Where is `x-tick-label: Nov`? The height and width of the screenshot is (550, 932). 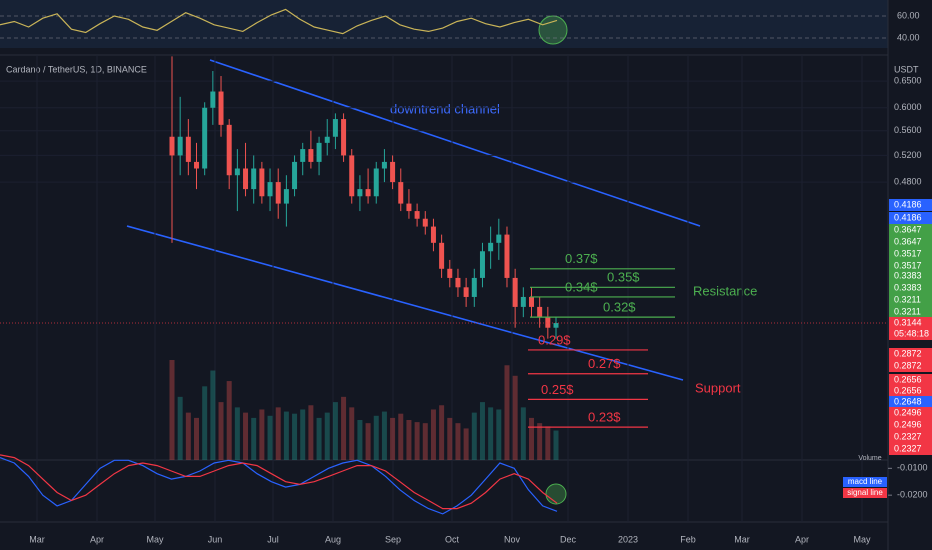
x-tick-label: Nov is located at coordinates (512, 539).